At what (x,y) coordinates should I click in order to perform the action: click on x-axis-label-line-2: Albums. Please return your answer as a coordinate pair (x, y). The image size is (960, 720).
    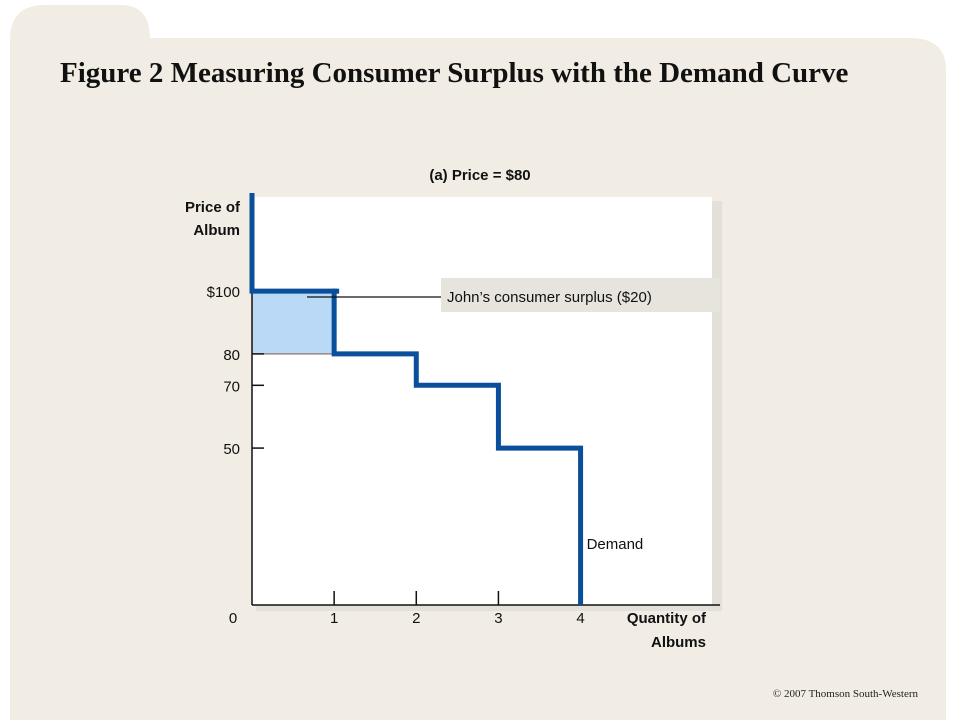
    Looking at the image, I should click on (678, 642).